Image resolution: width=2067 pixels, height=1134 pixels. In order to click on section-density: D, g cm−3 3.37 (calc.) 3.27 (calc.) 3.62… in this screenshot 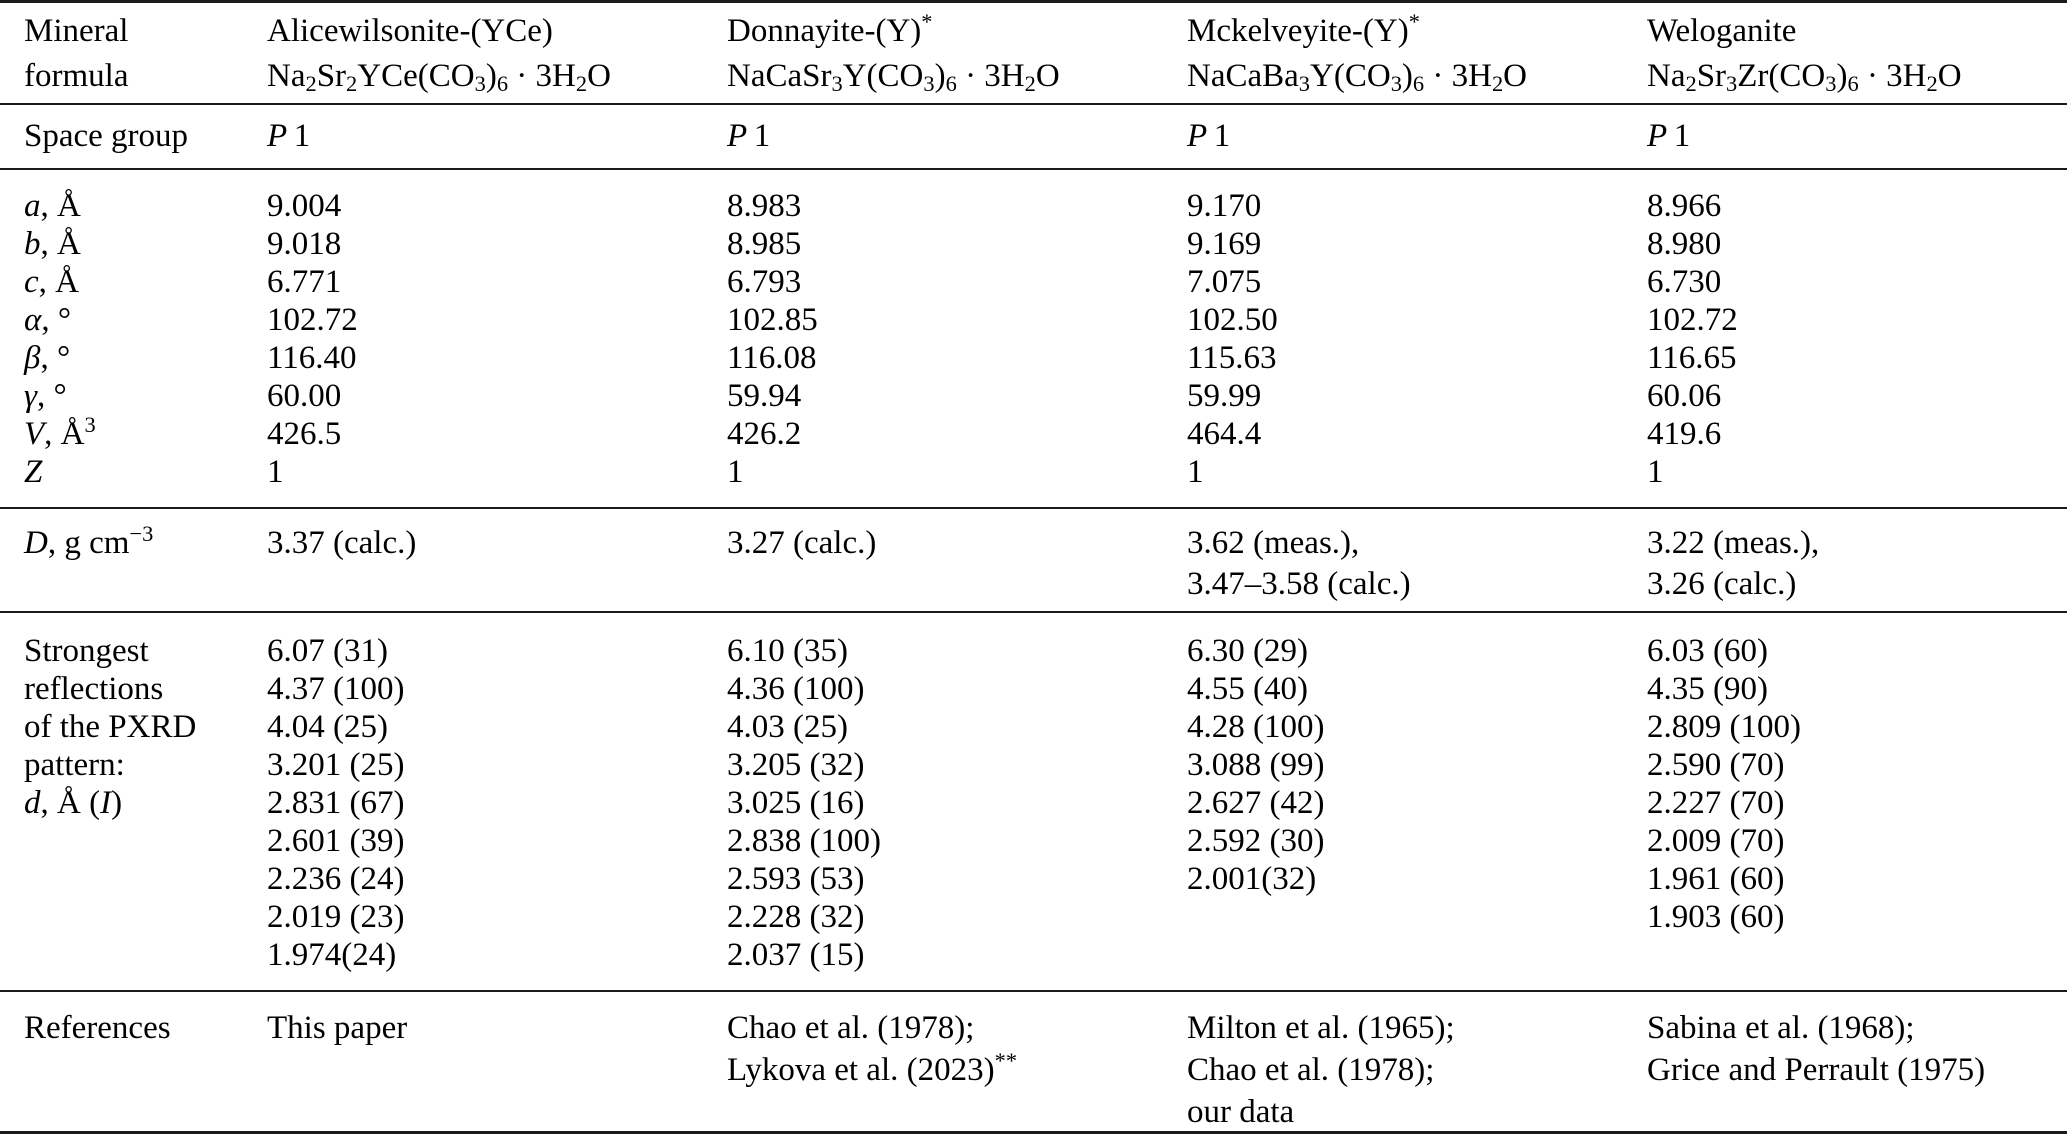, I will do `click(1033, 561)`.